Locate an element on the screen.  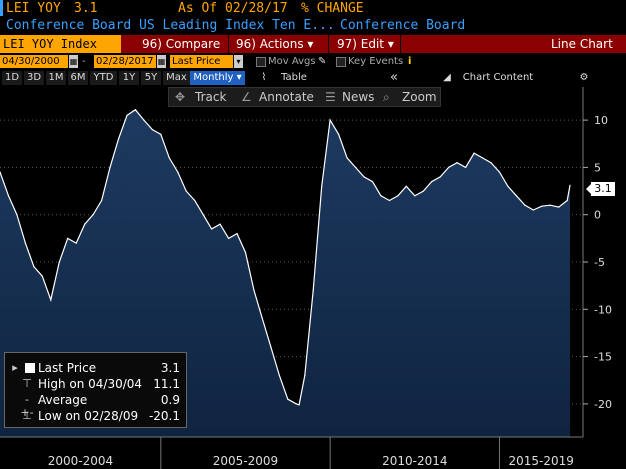
legend-high-label: High on 04/30/04 is located at coordinates (90, 384).